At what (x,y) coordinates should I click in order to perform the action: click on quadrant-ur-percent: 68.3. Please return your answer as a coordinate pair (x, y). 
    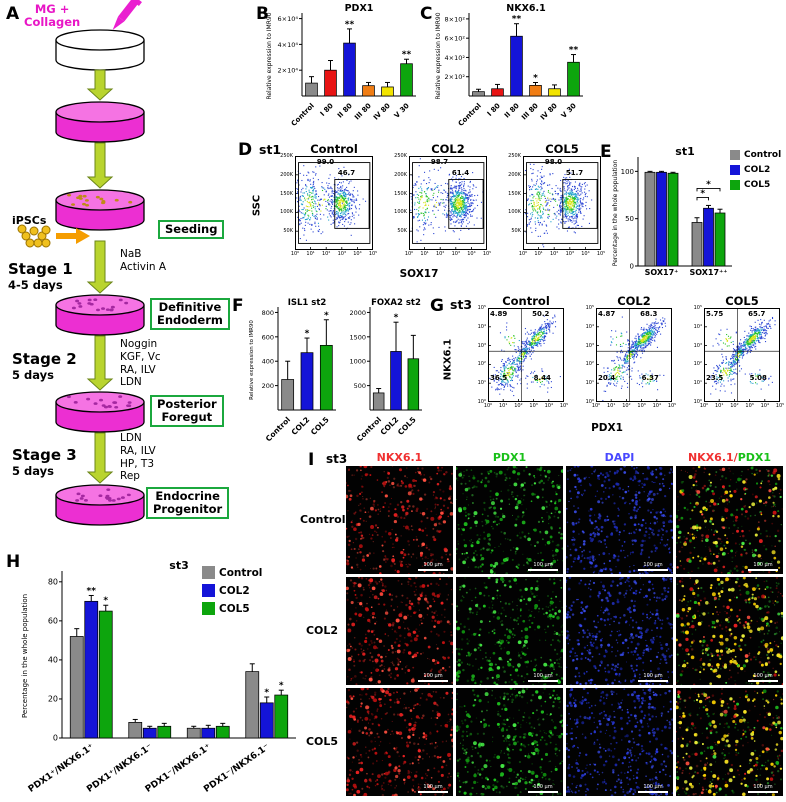
    Looking at the image, I should click on (649, 314).